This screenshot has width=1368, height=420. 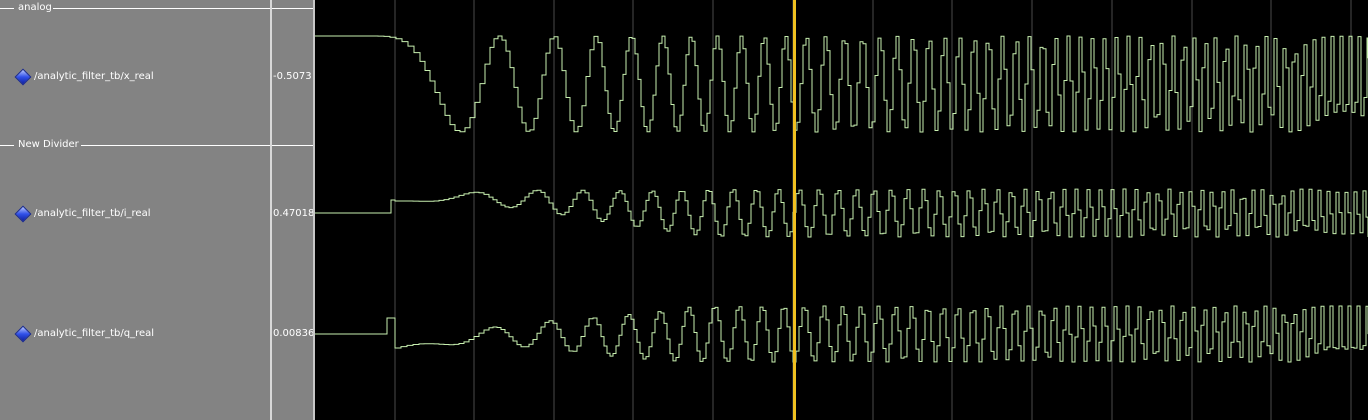 I want to click on signal-name: /analytic_filter_tb/i_real, so click(x=92, y=213).